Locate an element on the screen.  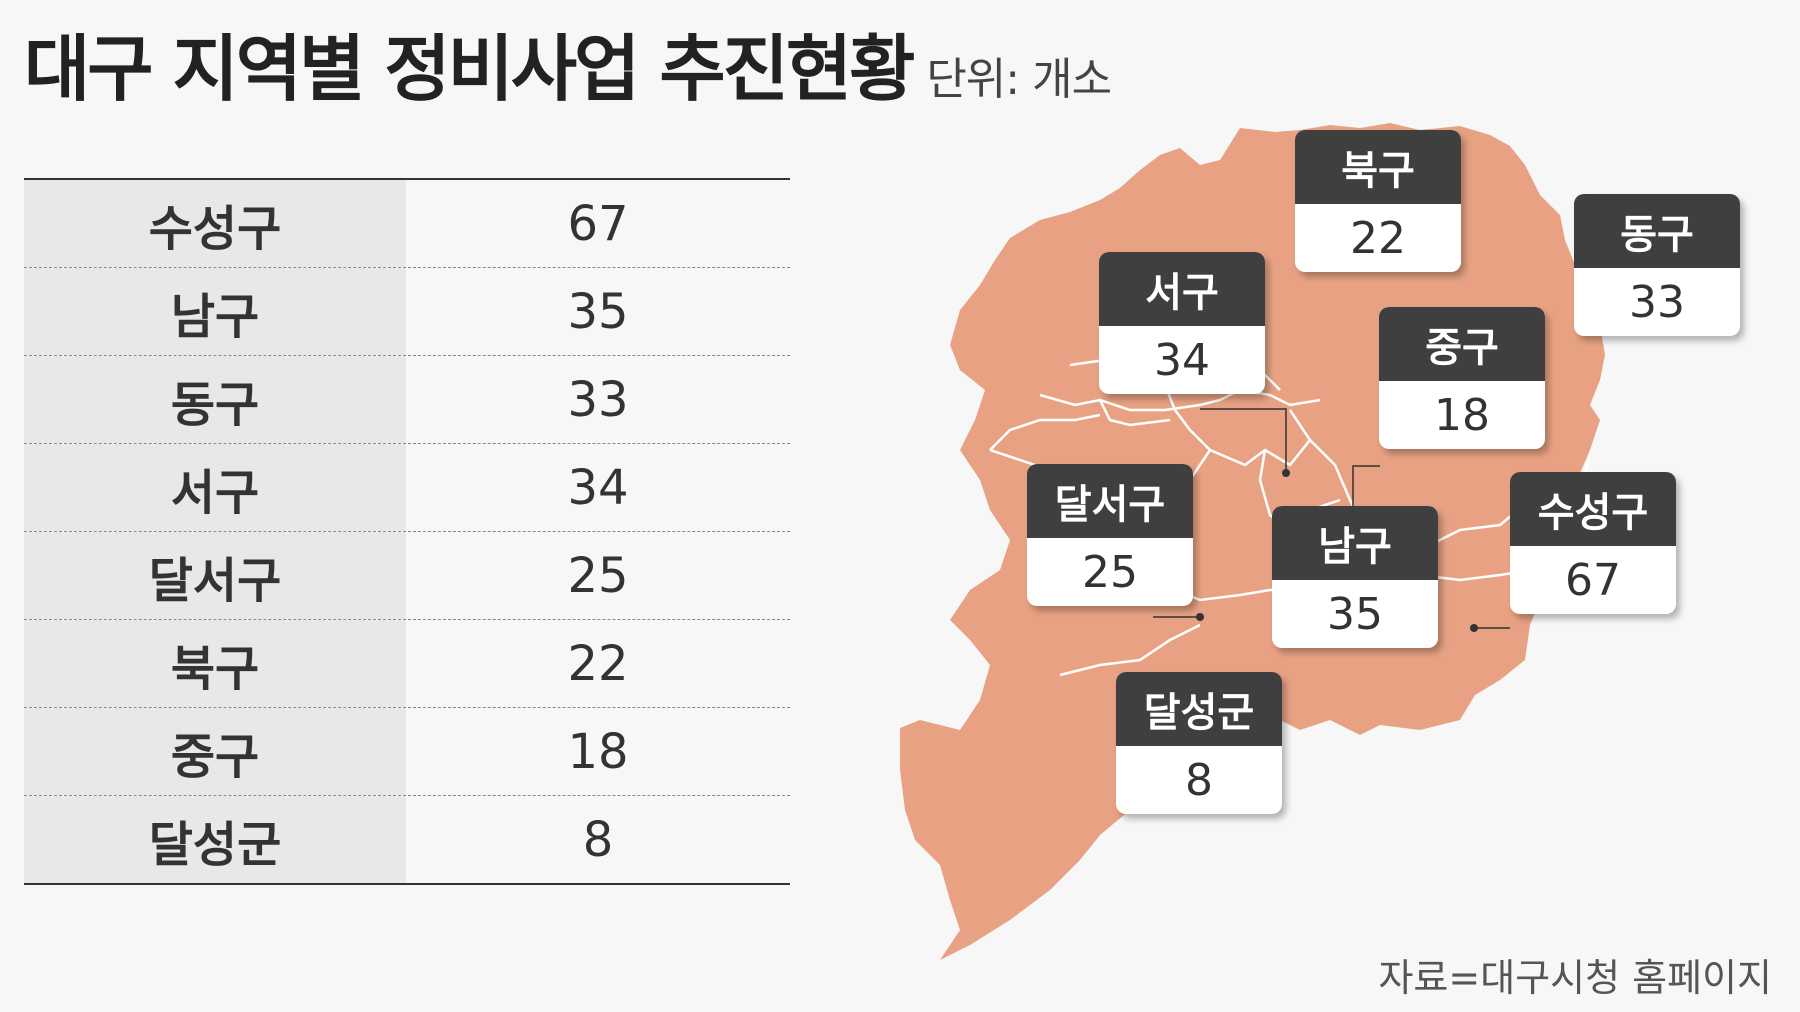
unit-label: 단위: 개소 is located at coordinates (1019, 79).